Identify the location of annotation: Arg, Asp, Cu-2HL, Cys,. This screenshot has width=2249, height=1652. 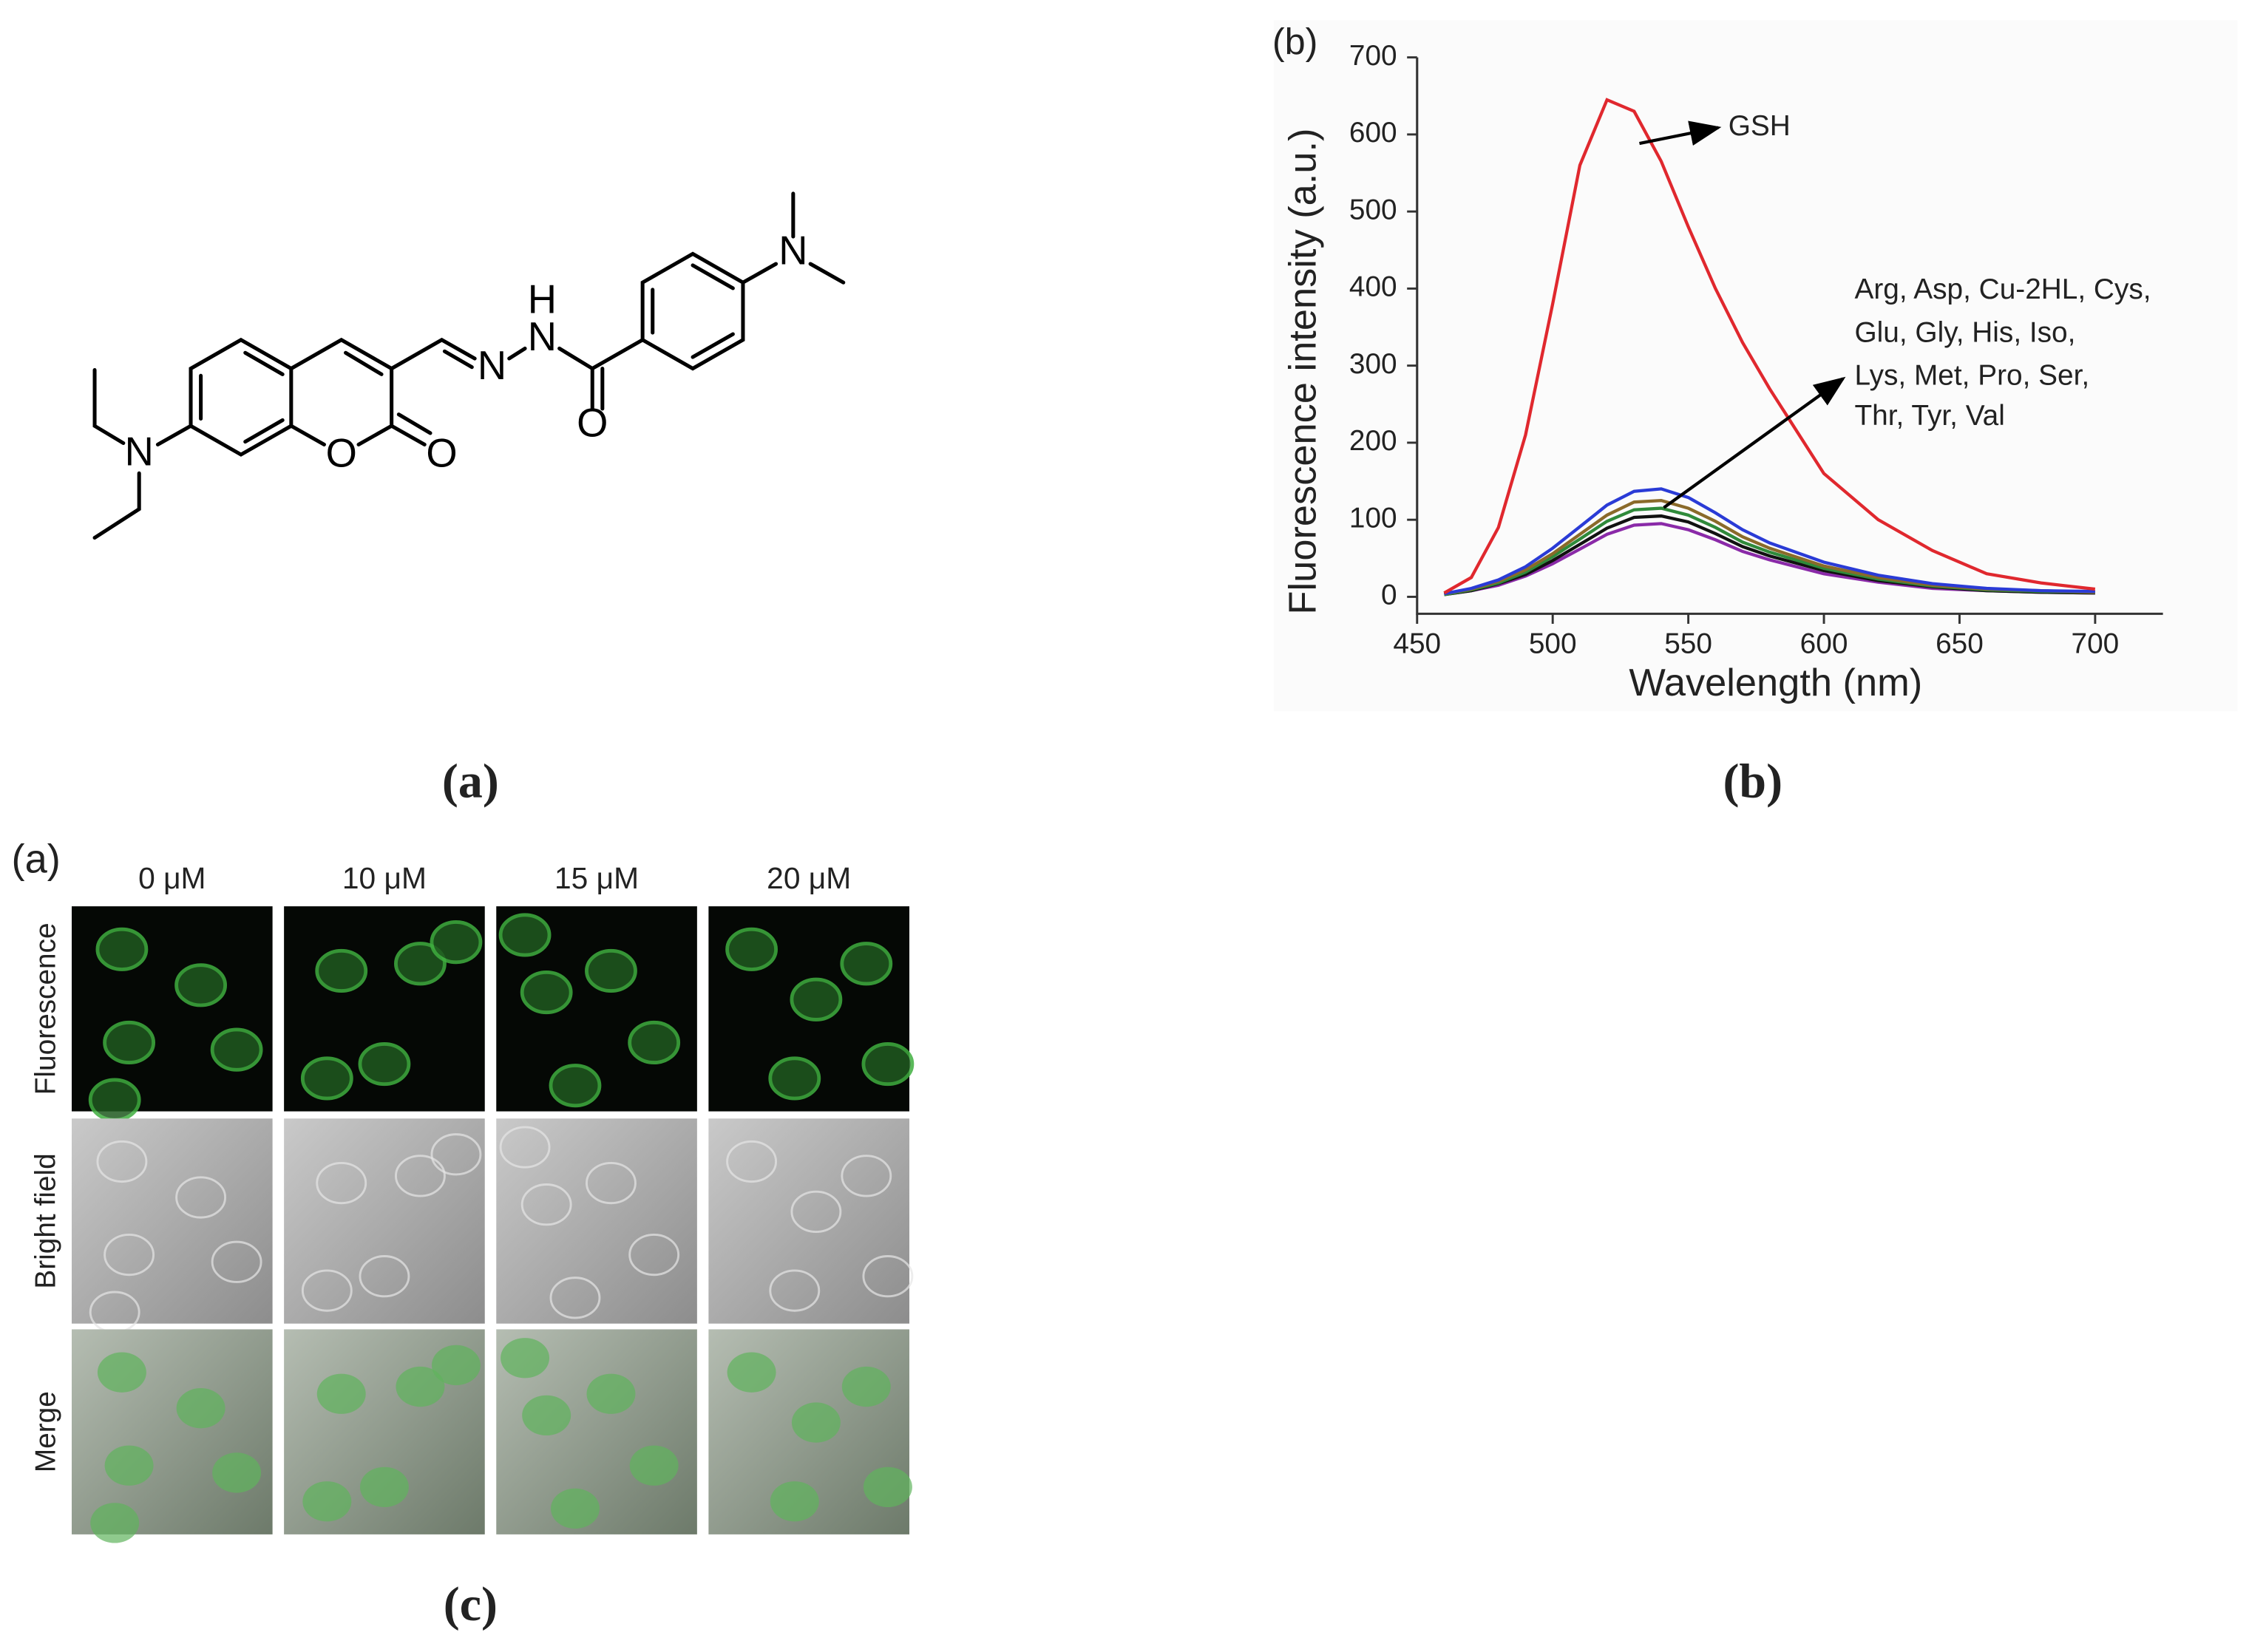
(2003, 289).